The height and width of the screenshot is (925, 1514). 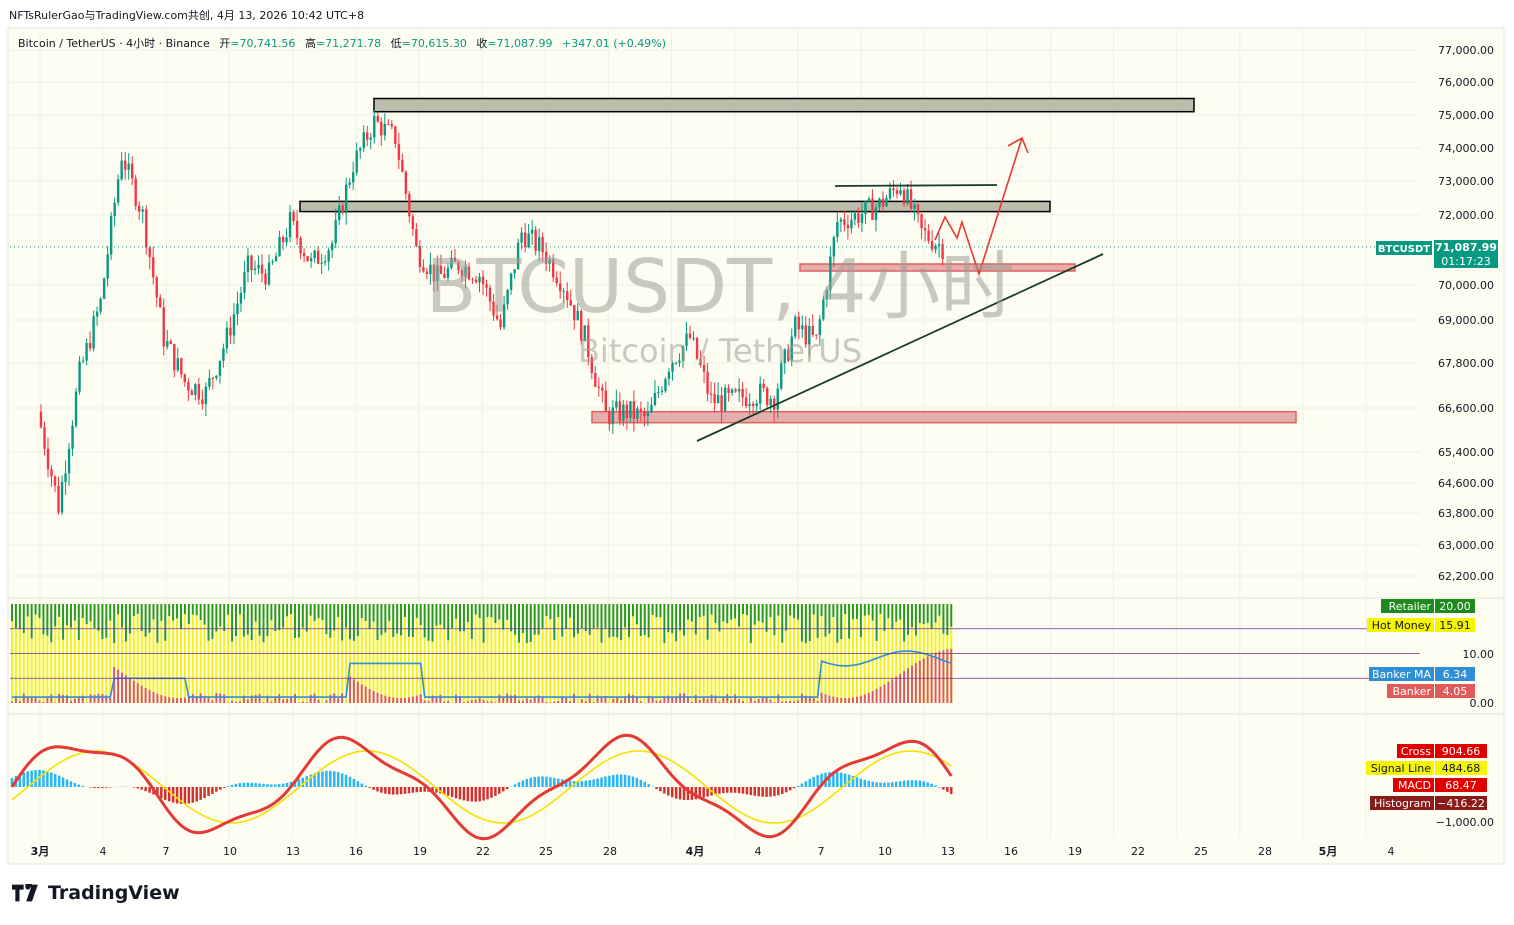 I want to click on price-tick: 64,600.00, so click(x=1466, y=483).